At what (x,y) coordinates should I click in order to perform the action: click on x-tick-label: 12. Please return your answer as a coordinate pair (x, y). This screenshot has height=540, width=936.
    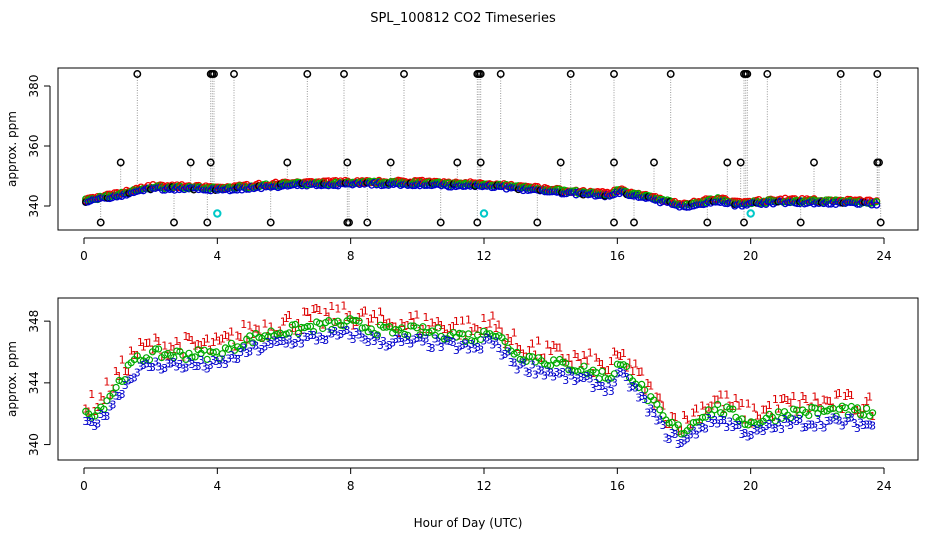
    Looking at the image, I should click on (483, 486).